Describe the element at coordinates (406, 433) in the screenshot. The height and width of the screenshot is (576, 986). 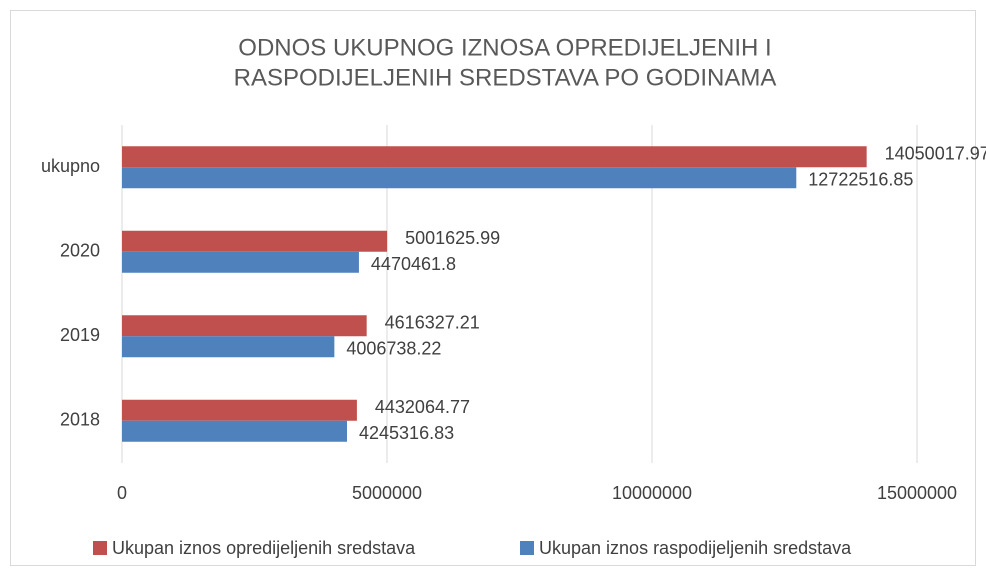
I see `data-label: 4245316.83` at that location.